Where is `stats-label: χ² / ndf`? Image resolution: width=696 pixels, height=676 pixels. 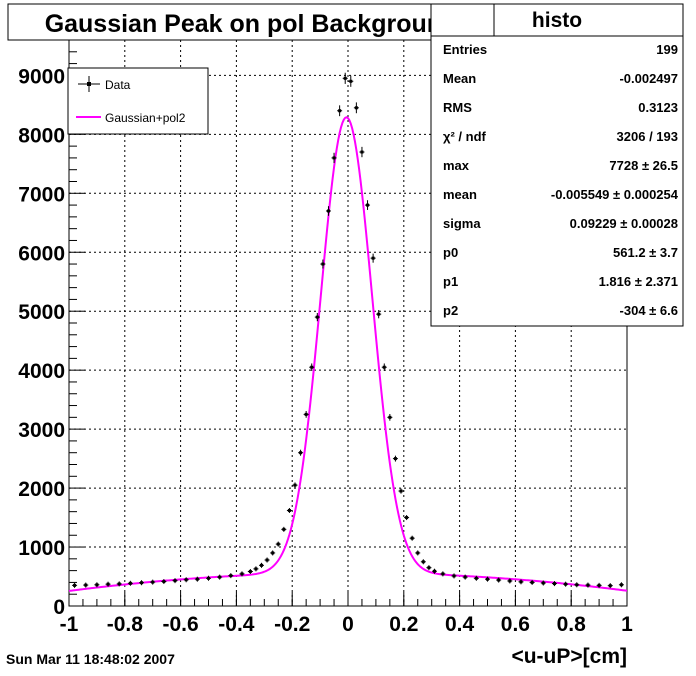 stats-label: χ² / ndf is located at coordinates (465, 136).